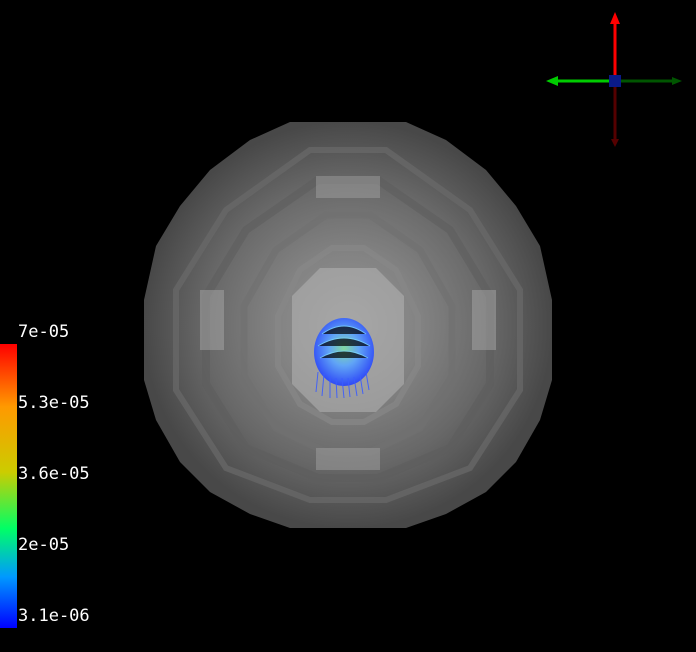  I want to click on colorbar-label-min: 3.1e-06, so click(54, 616).